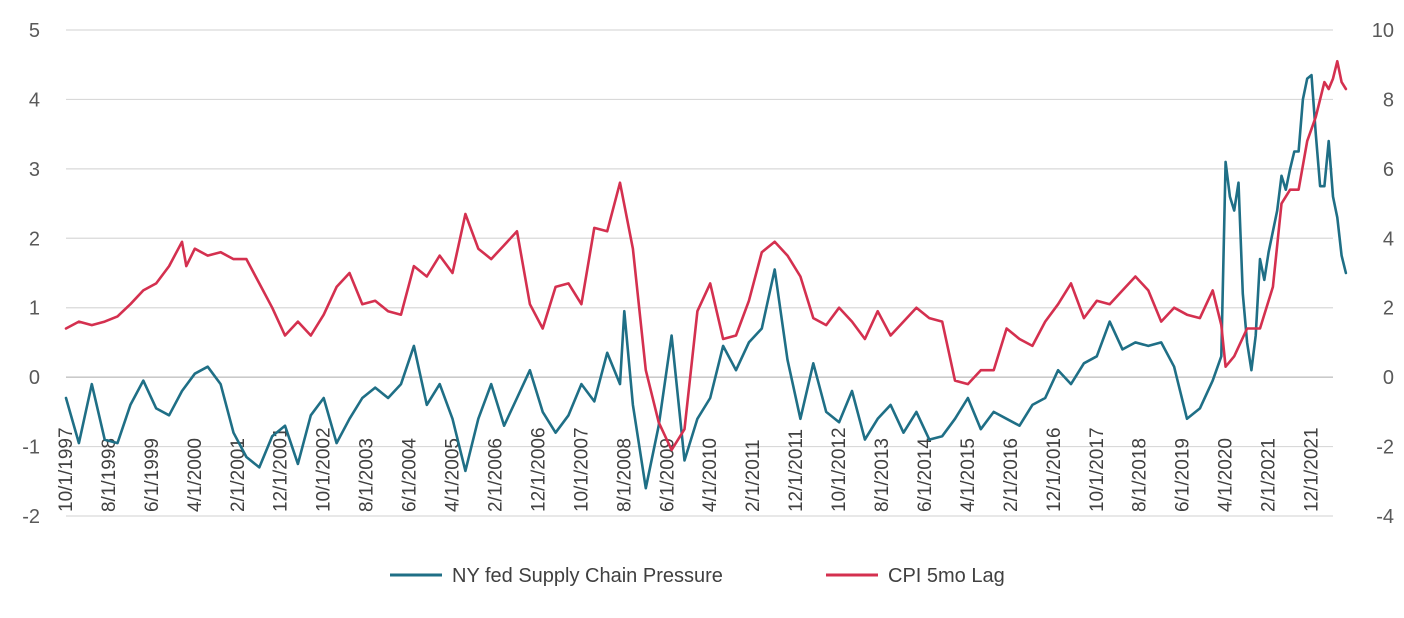  What do you see at coordinates (710, 475) in the screenshot?
I see `x-tick-label: 4/1/2010` at bounding box center [710, 475].